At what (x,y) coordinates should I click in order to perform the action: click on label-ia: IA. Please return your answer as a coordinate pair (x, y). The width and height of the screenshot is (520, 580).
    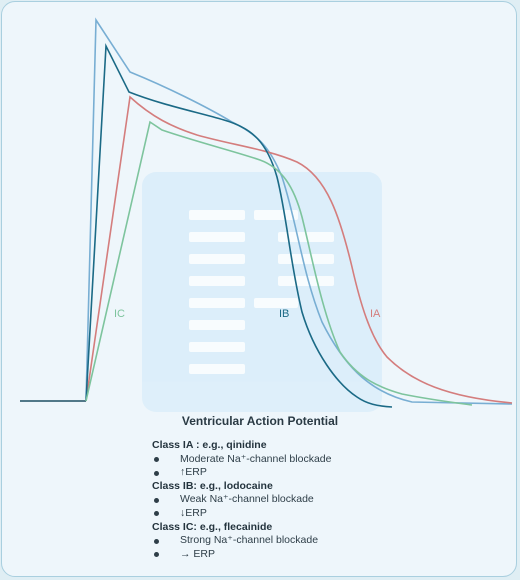
    Looking at the image, I should click on (375, 314).